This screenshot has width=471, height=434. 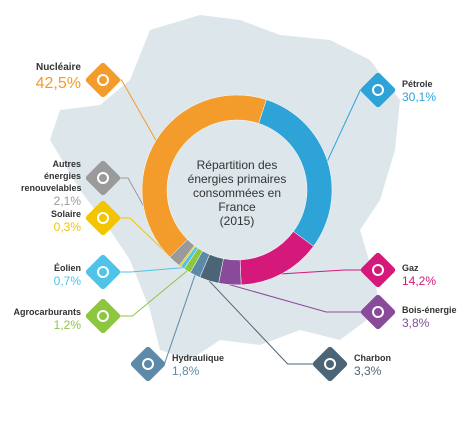 I want to click on category-label: Bois-énergie 3,8%, so click(x=429, y=317).